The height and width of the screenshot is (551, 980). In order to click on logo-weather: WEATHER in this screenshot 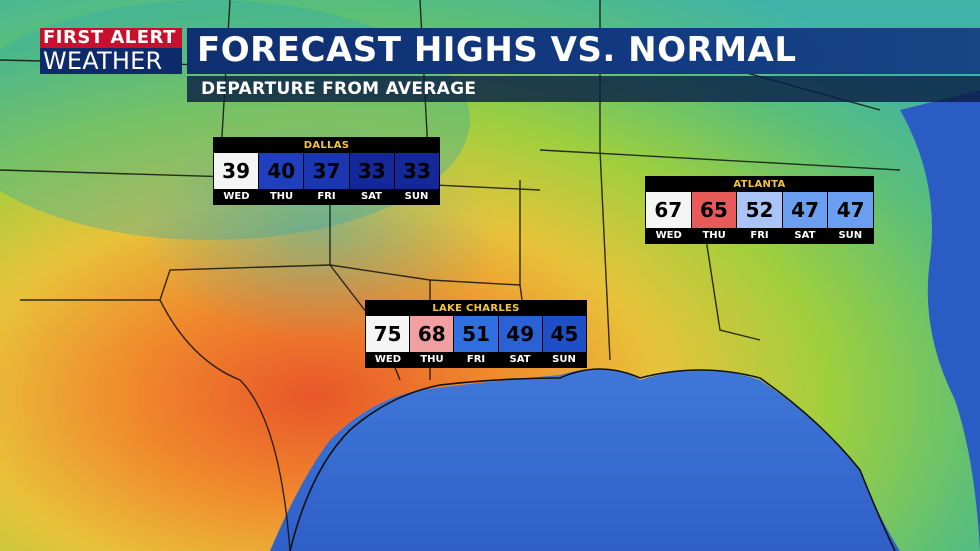, I will do `click(111, 61)`.